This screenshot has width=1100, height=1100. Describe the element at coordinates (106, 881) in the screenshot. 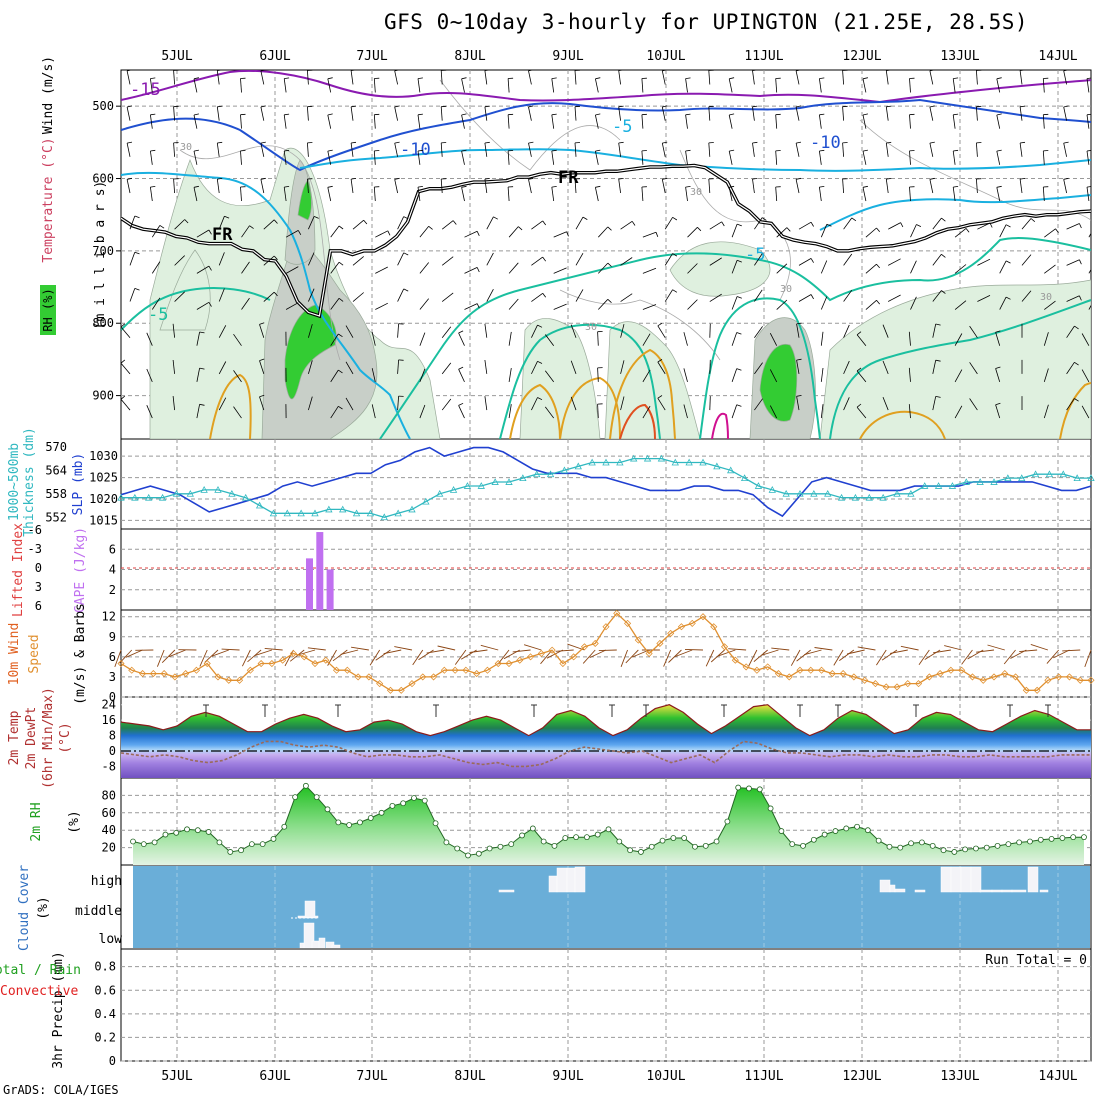

I see `cloud-level-label: high` at that location.